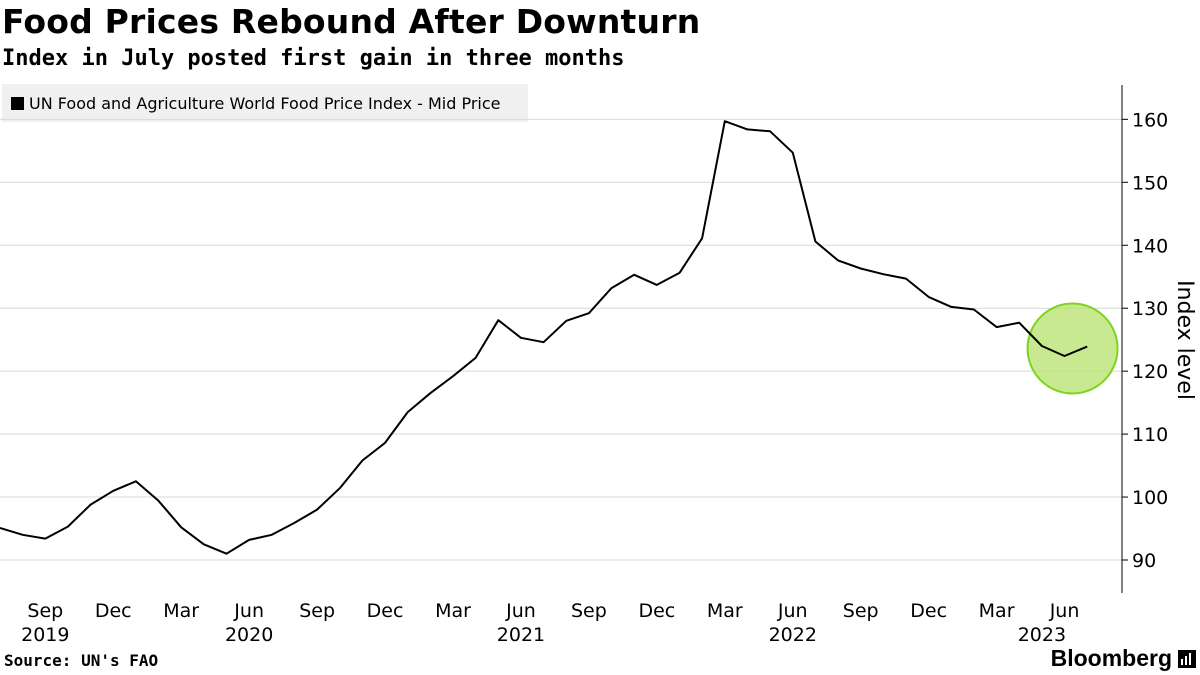 The image size is (1200, 675). What do you see at coordinates (249, 635) in the screenshot?
I see `x-year-label: 2020` at bounding box center [249, 635].